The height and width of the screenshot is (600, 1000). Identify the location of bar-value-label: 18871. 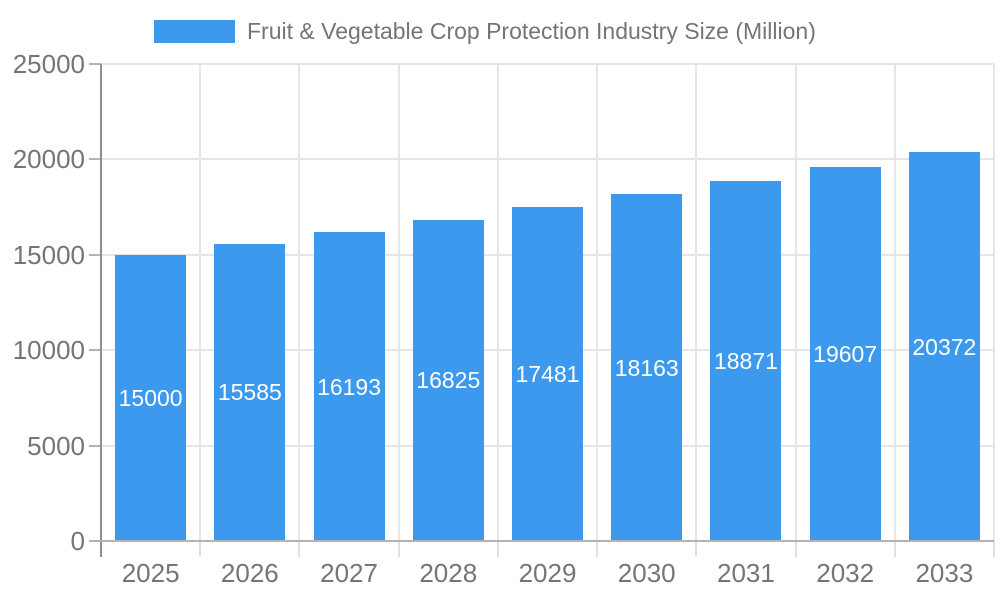
(745, 360).